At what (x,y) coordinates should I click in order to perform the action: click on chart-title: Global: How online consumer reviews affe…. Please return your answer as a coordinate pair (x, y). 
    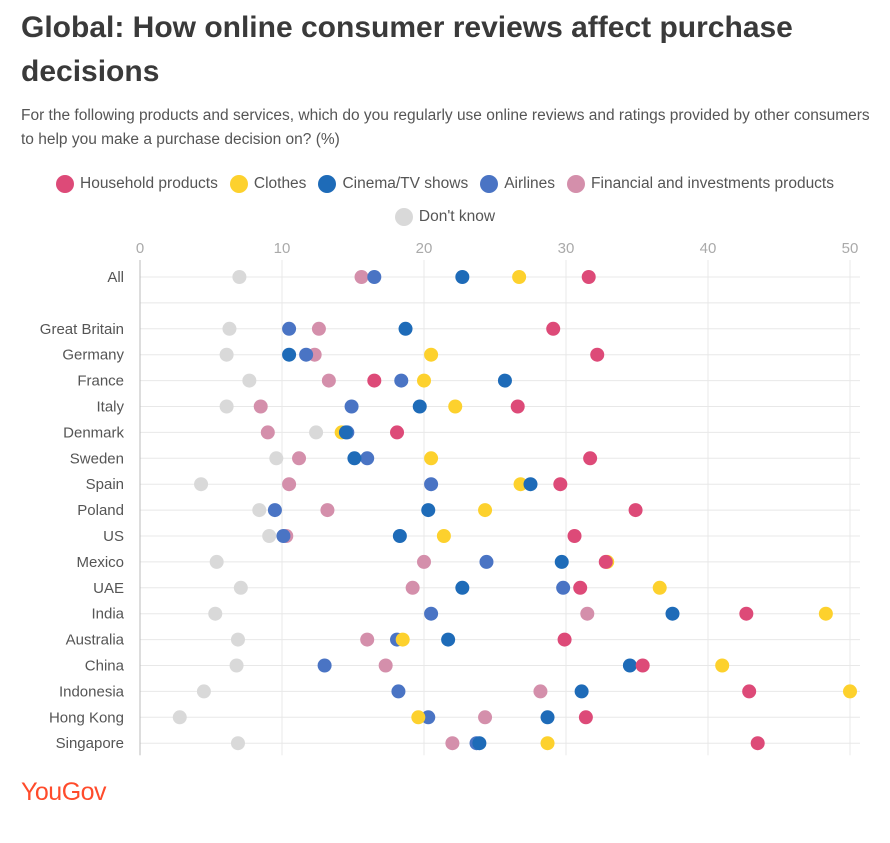
    Looking at the image, I should click on (407, 49).